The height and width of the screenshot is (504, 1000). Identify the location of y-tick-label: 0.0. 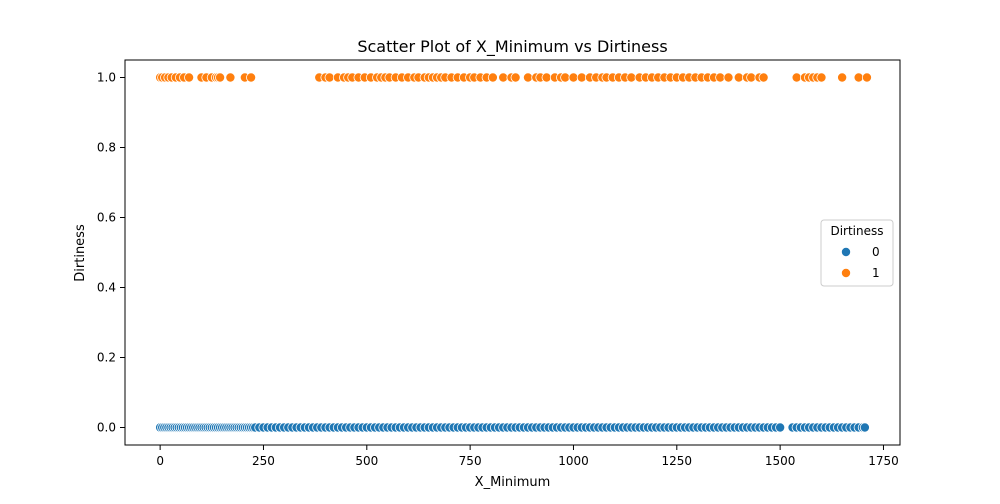
(106, 428).